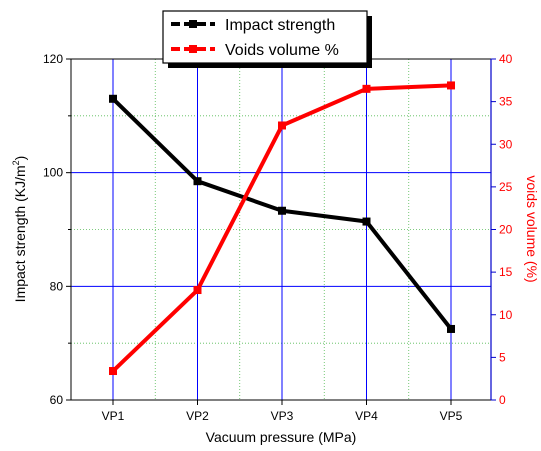  I want to click on right-tick-label: 10, so click(506, 315).